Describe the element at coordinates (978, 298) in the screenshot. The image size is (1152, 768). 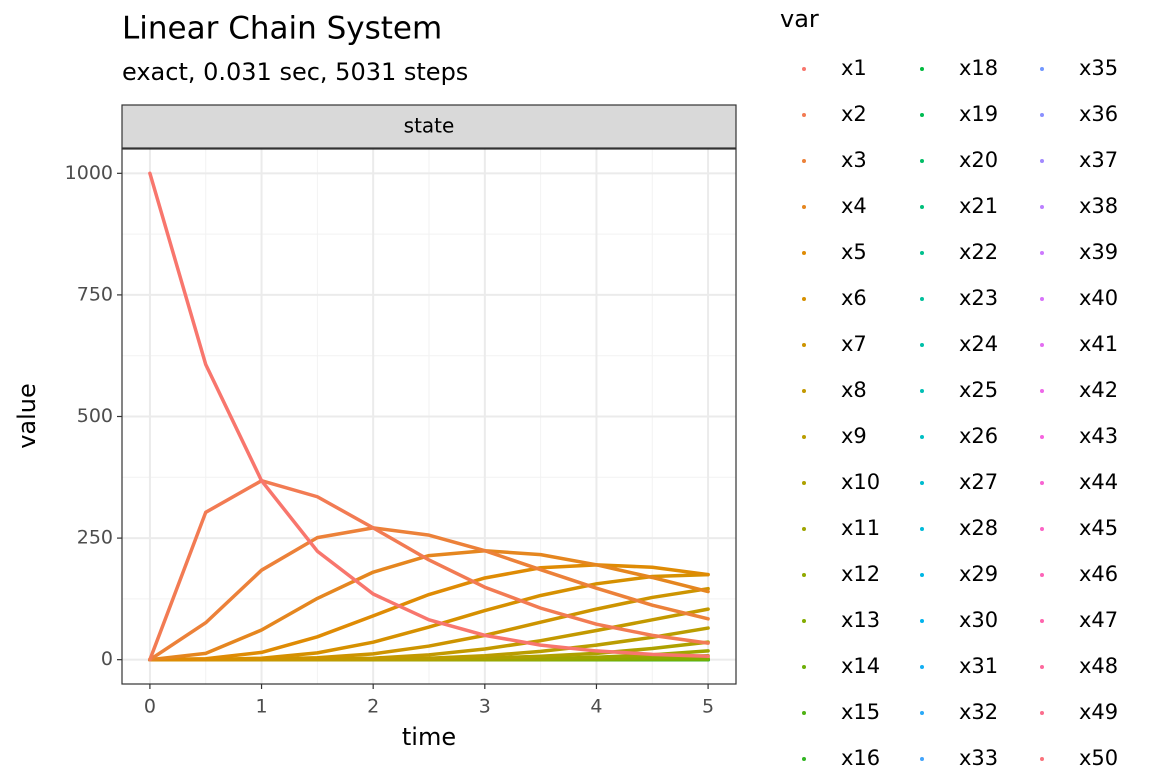
I see `legend-label: x23` at that location.